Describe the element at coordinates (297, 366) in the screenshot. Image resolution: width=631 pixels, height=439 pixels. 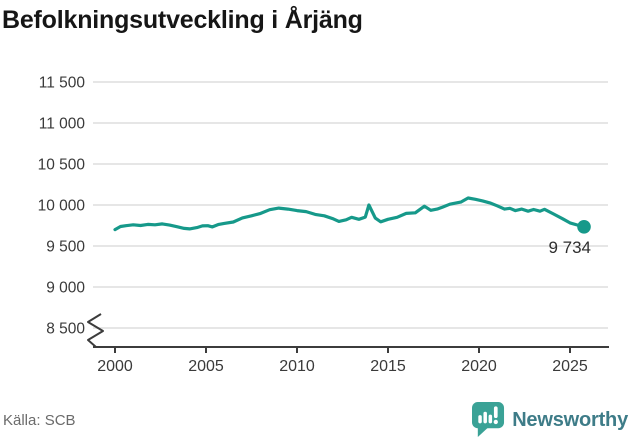
I see `x-axis-tick-label: 2010` at that location.